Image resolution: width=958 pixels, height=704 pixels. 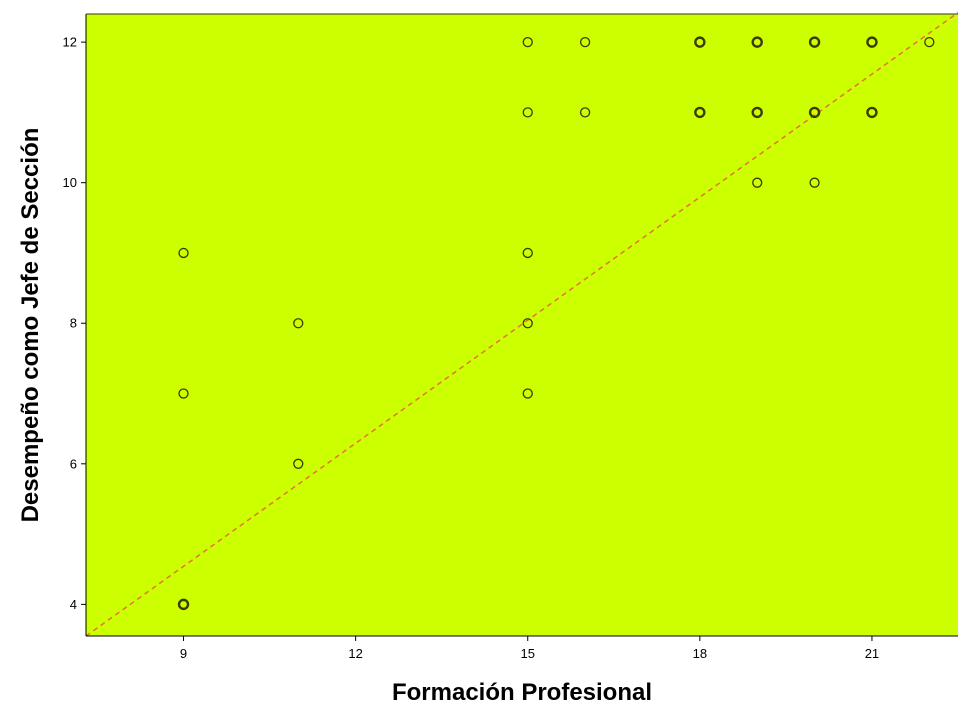 I want to click on x-axis-title: Formación Profesional, so click(x=522, y=691).